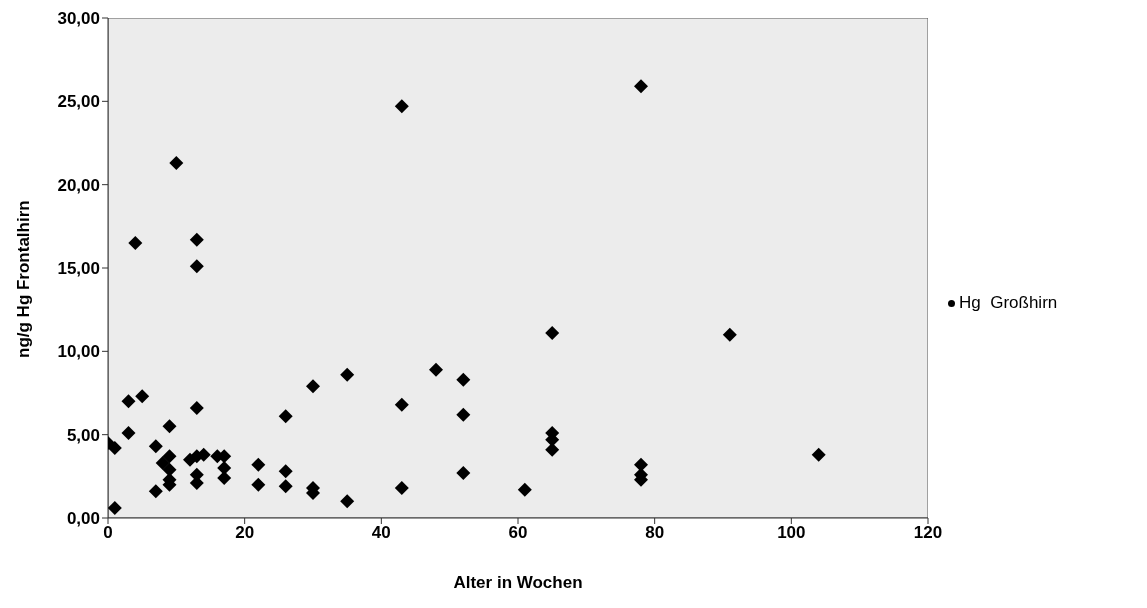  I want to click on y-tick-label: 15,00, so click(78, 269).